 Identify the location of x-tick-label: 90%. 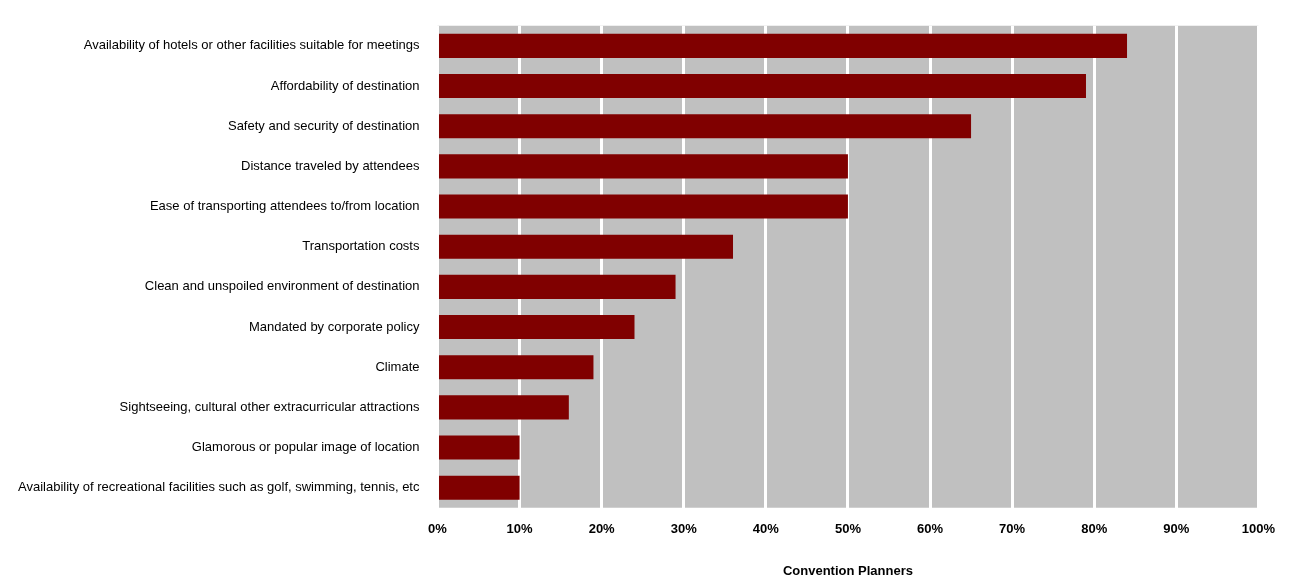
(1176, 529).